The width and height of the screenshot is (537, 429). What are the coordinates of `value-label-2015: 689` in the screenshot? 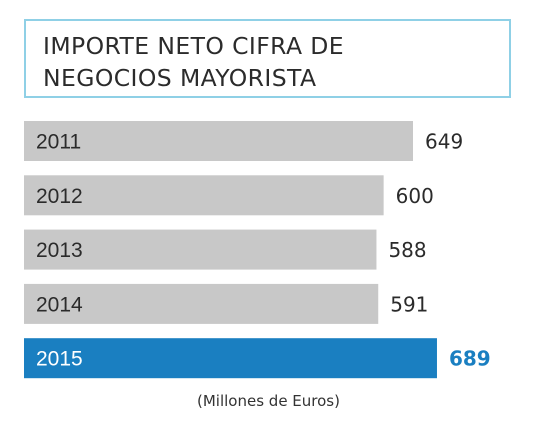 It's located at (470, 359).